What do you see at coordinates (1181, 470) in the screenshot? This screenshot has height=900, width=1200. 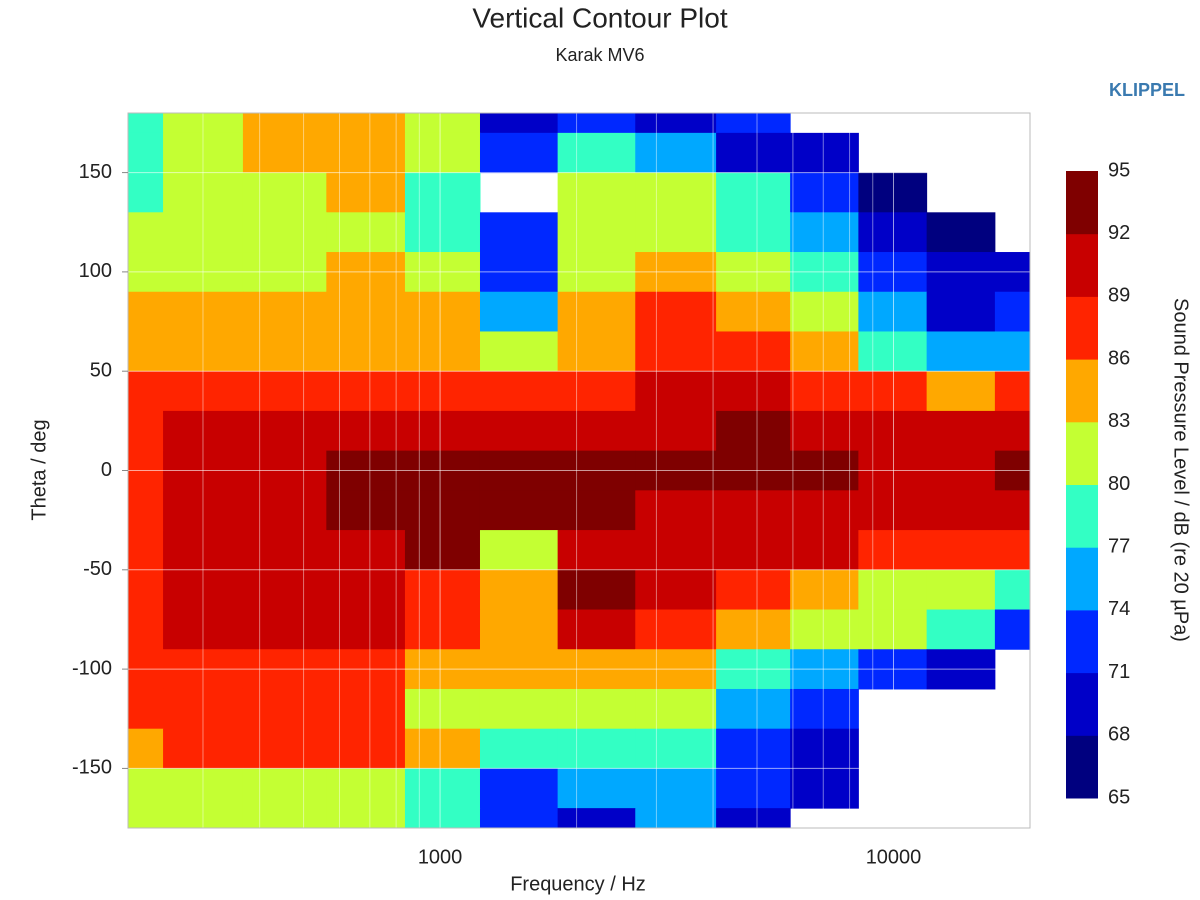 I see `colorbar-label: Sound Pressure Level / dB (re 20 µPa)` at bounding box center [1181, 470].